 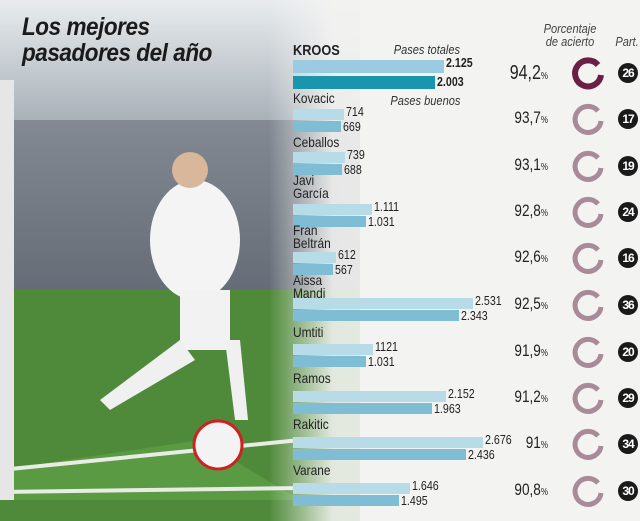 I want to click on player-name: KROOS, so click(x=316, y=50).